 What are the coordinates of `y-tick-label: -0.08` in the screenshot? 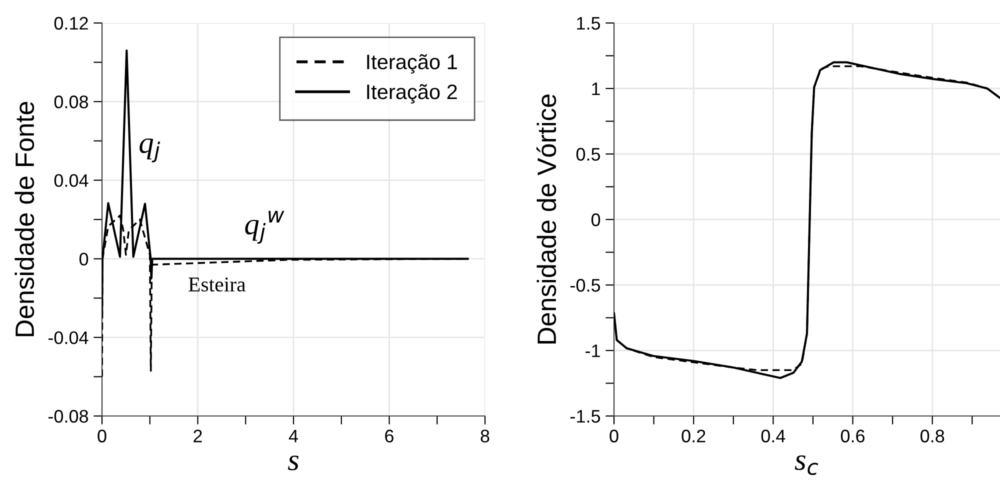 It's located at (68, 416).